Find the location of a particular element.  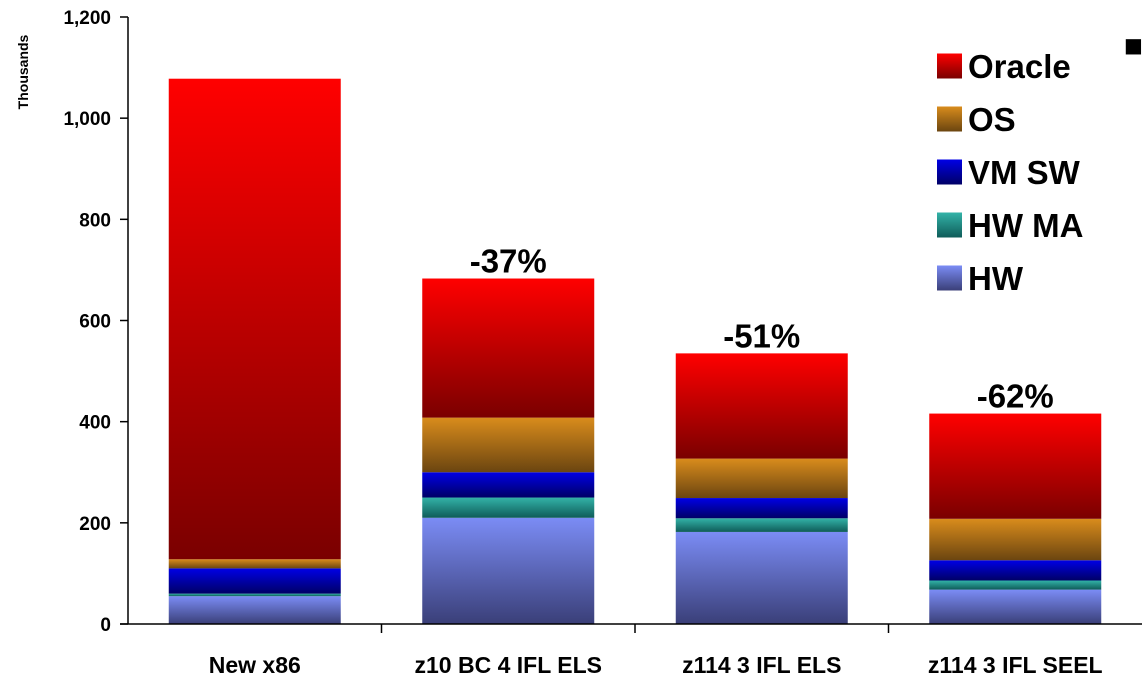

legend-label: HW MA is located at coordinates (1025, 225).